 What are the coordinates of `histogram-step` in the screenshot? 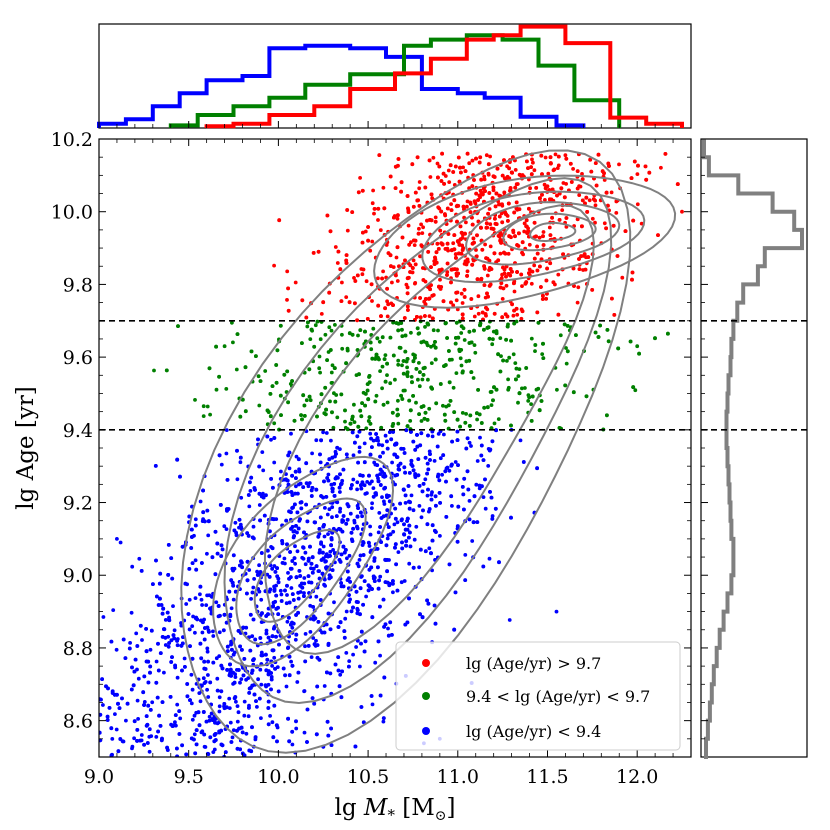 It's located at (395, 80).